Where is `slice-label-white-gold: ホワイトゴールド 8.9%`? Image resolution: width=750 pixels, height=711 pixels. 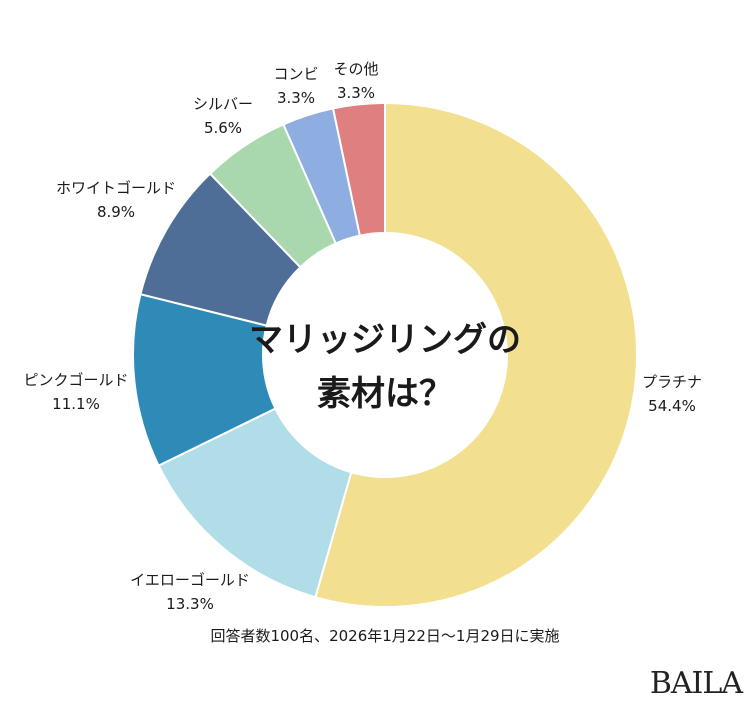 slice-label-white-gold: ホワイトゴールド 8.9% is located at coordinates (116, 200).